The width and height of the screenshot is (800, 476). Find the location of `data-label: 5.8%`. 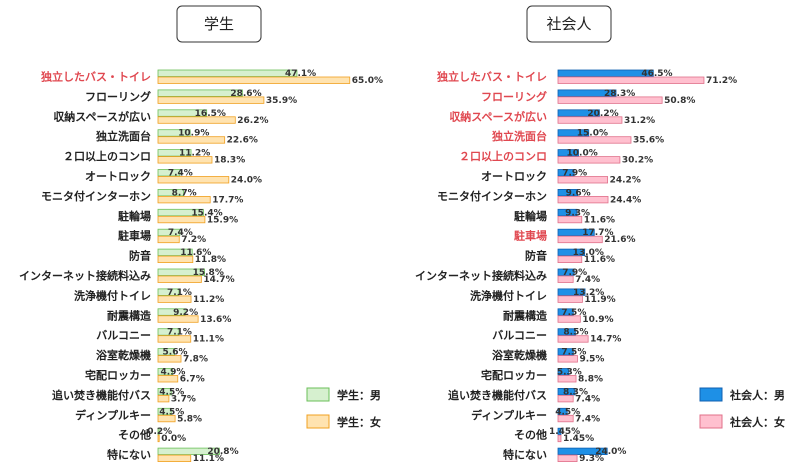

data-label: 5.8% is located at coordinates (189, 419).